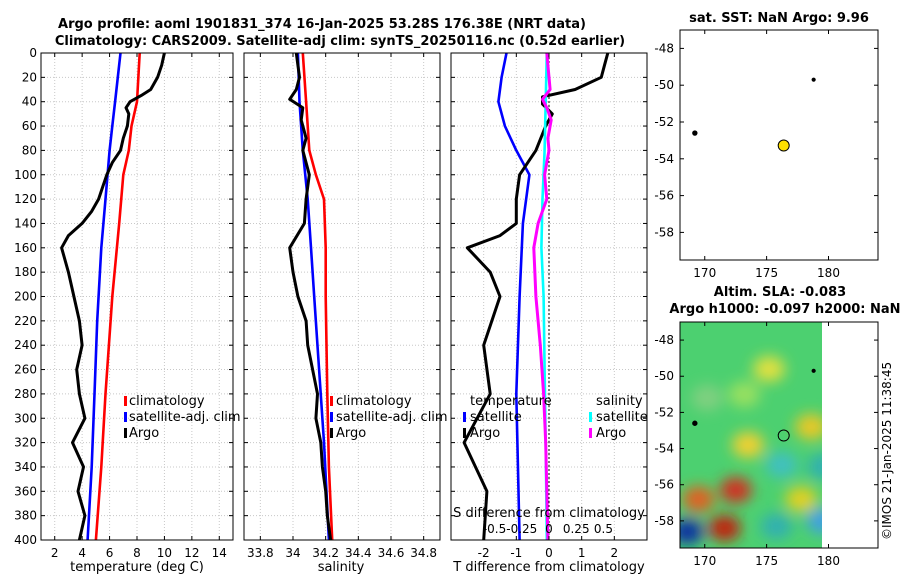 This screenshot has width=900, height=580. What do you see at coordinates (536, 296) in the screenshot?
I see `difference-lines` at bounding box center [536, 296].